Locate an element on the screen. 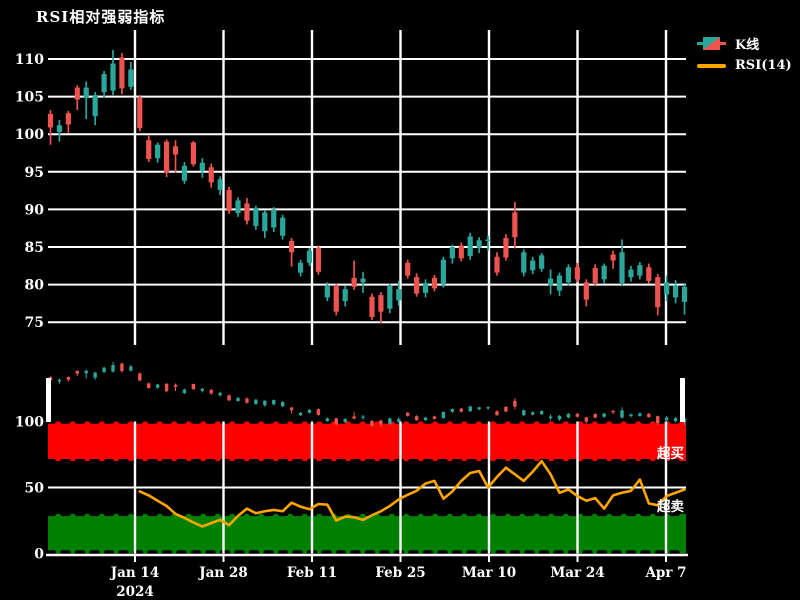 The image size is (800, 600). x-tick-label: Apr 7 is located at coordinates (665, 573).